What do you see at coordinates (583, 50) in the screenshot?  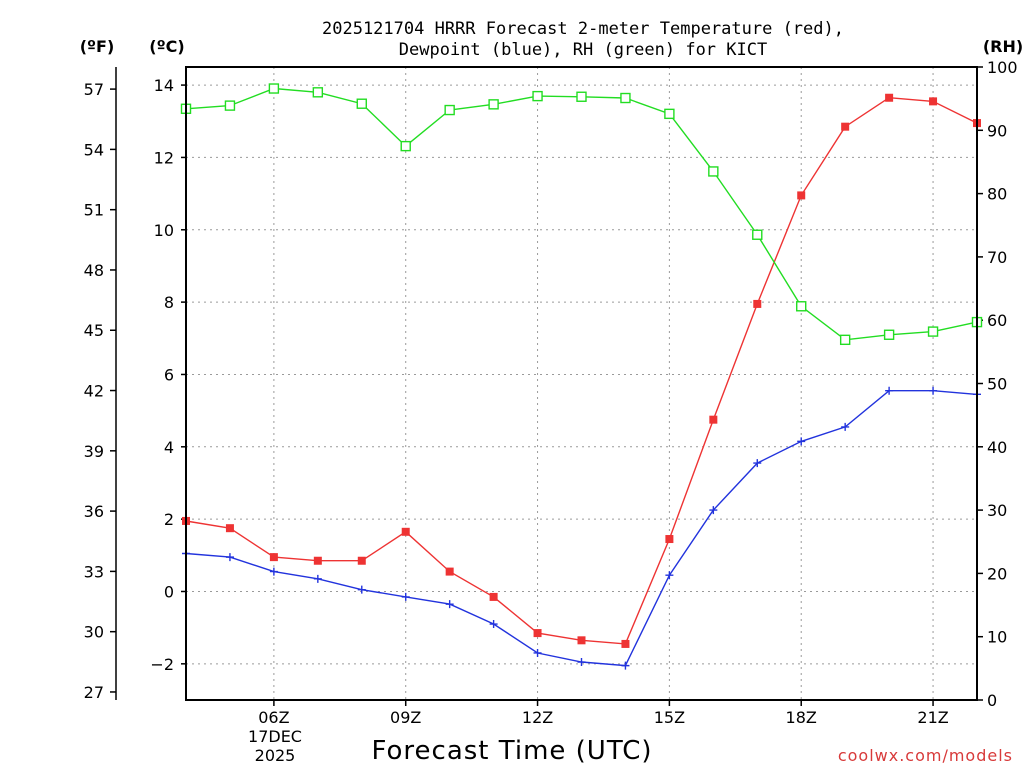 I see `chart-title-line2: Dewpoint (blue), RH (green) for KICT` at bounding box center [583, 50].